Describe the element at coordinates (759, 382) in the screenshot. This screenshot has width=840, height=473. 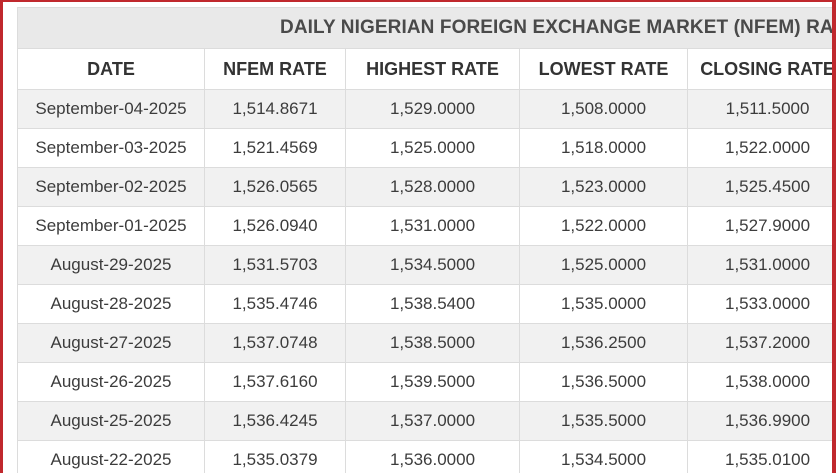
I see `closing-rate-cell: 1,538.0000` at that location.